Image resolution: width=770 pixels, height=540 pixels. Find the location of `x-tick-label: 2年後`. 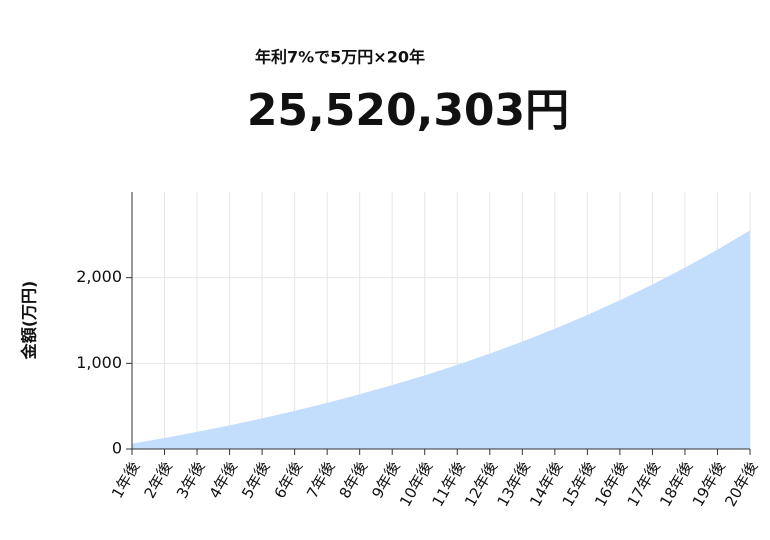

x-tick-label: 2年後 is located at coordinates (158, 479).